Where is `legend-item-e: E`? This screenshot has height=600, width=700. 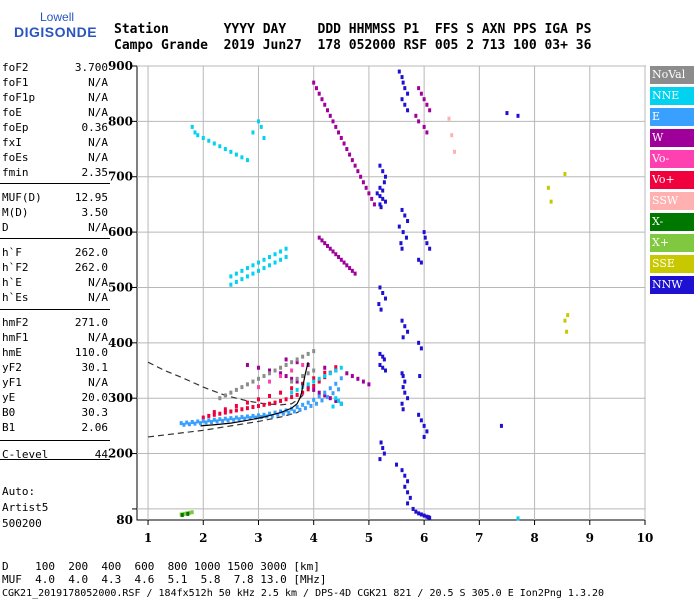 legend-item-e: E is located at coordinates (672, 117).